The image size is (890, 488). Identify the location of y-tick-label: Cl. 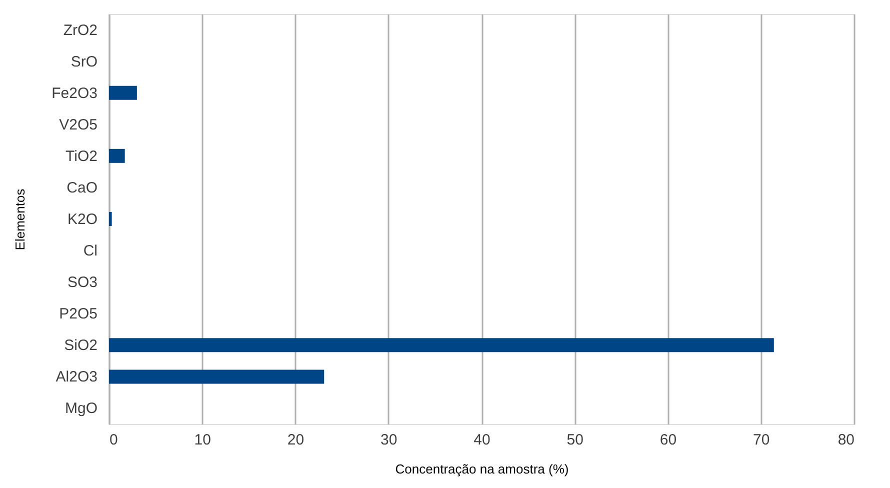
(90, 251).